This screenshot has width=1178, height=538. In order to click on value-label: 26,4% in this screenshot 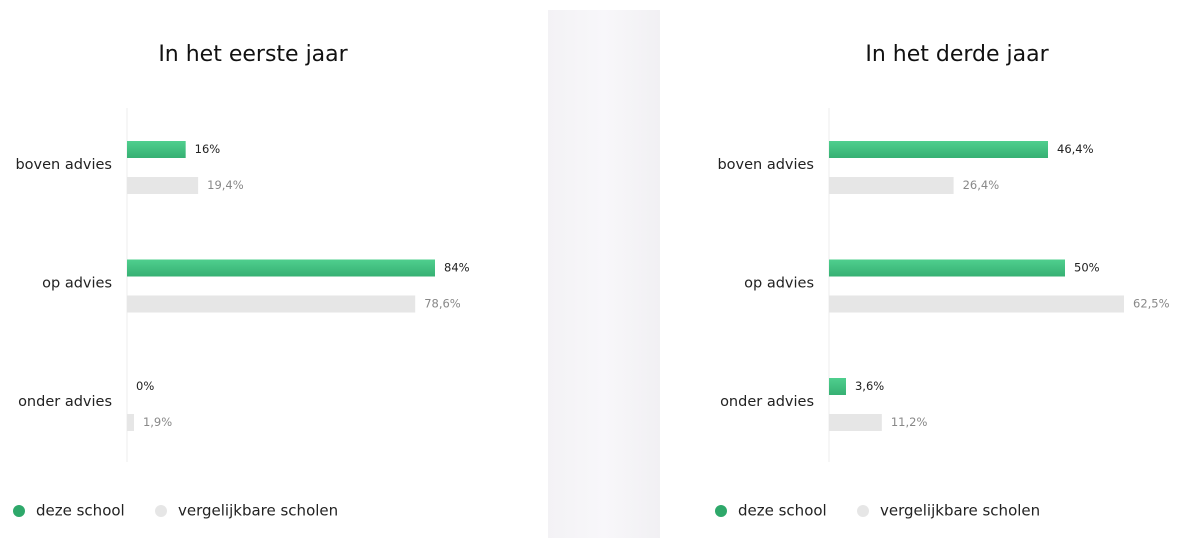, I will do `click(981, 185)`.